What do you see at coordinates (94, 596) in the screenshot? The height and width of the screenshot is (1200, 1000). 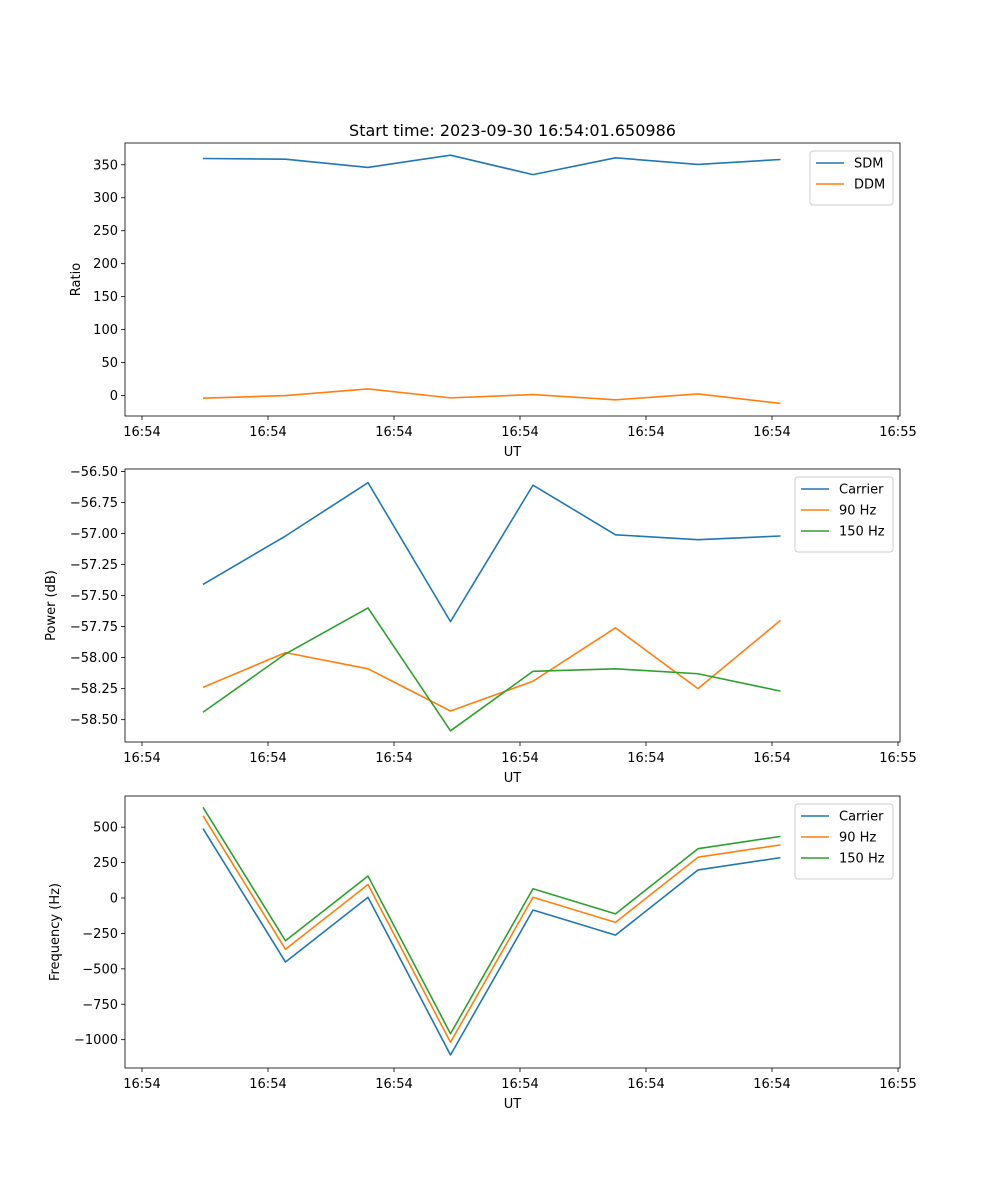 I see `y-tick-label: −57.50` at bounding box center [94, 596].